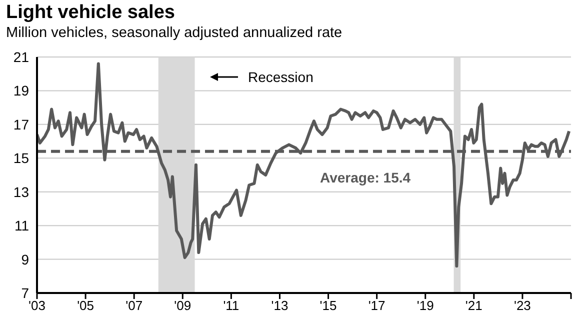 This screenshot has width=579, height=325. I want to click on x-tick-label: '05, so click(85, 306).